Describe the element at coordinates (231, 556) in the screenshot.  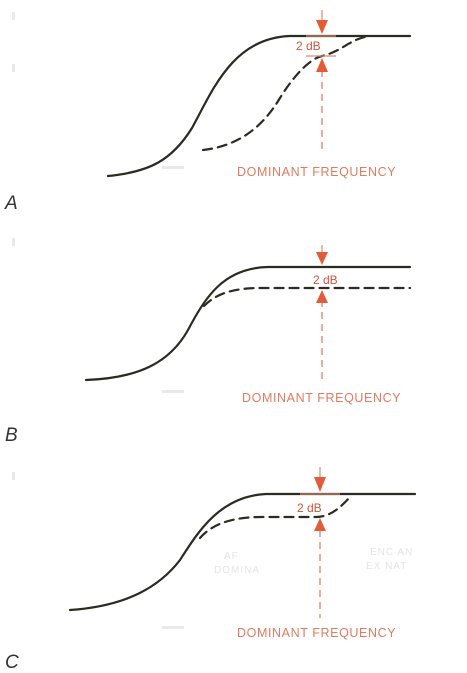
I see `faint-label: AF` at that location.